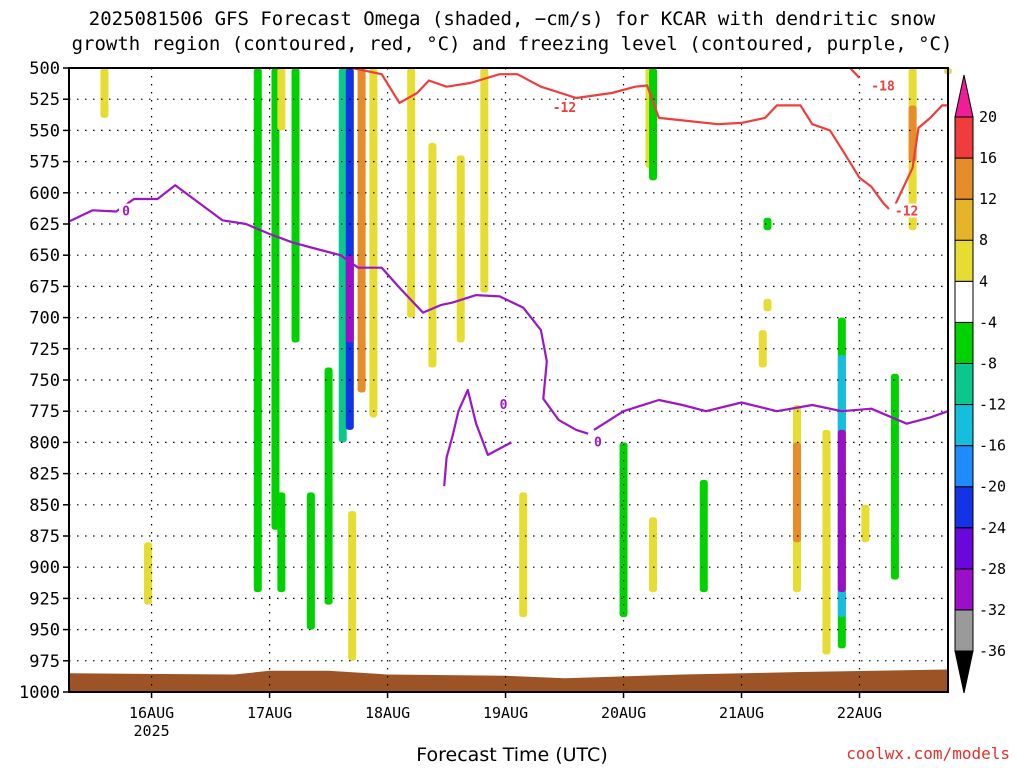  Describe the element at coordinates (928, 753) in the screenshot. I see `credit-text: coolwx.com/models` at that location.